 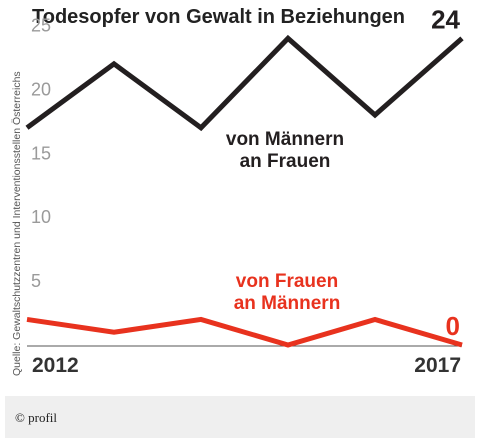 I want to click on series-line-women-to-men, so click(x=244, y=332).